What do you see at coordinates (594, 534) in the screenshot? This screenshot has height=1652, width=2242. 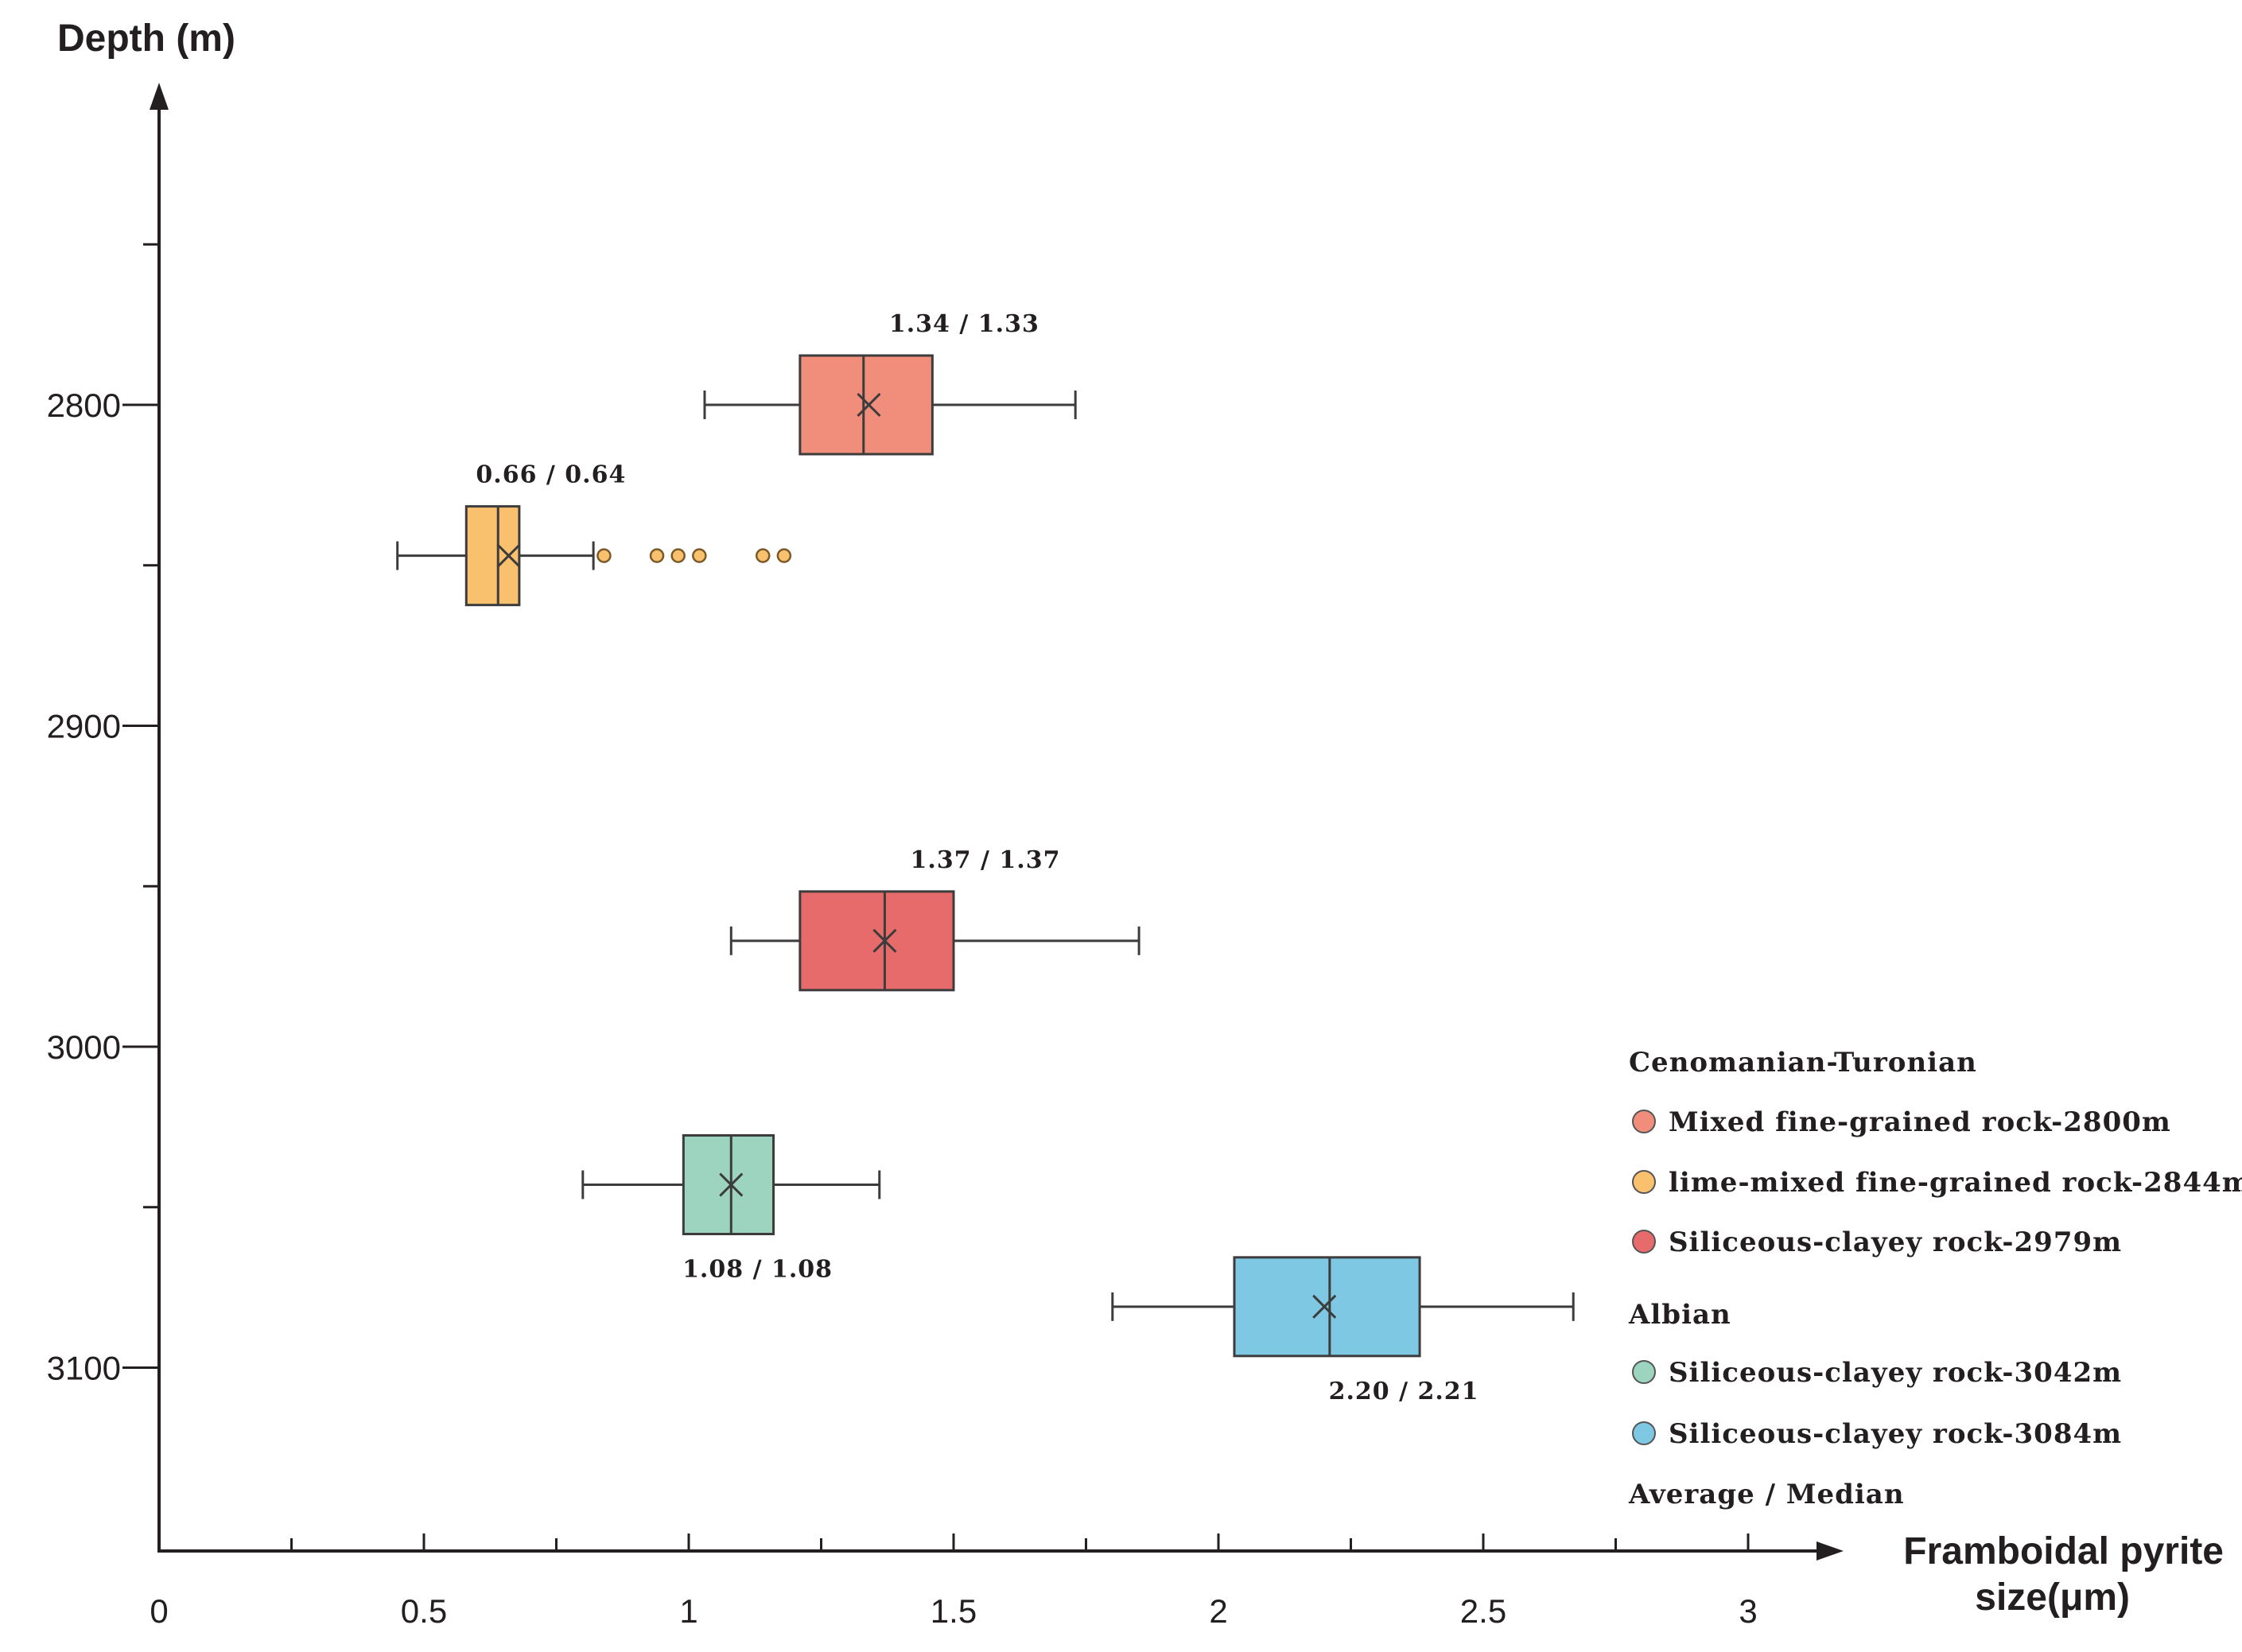 I see `box-plot-2: 0.66 / 0.64` at bounding box center [594, 534].